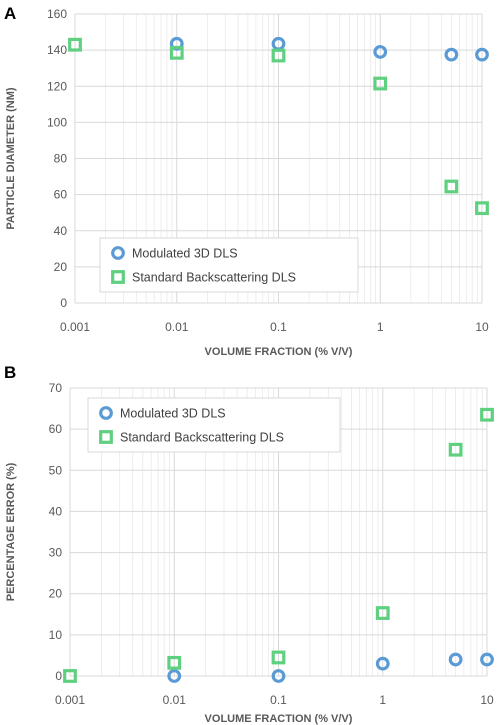  I want to click on y-tick-label: 10, so click(56, 635).